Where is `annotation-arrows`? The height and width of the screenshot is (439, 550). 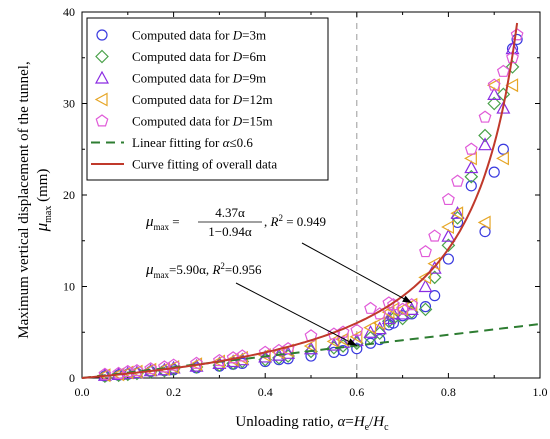 annotation-arrows is located at coordinates (323, 294).